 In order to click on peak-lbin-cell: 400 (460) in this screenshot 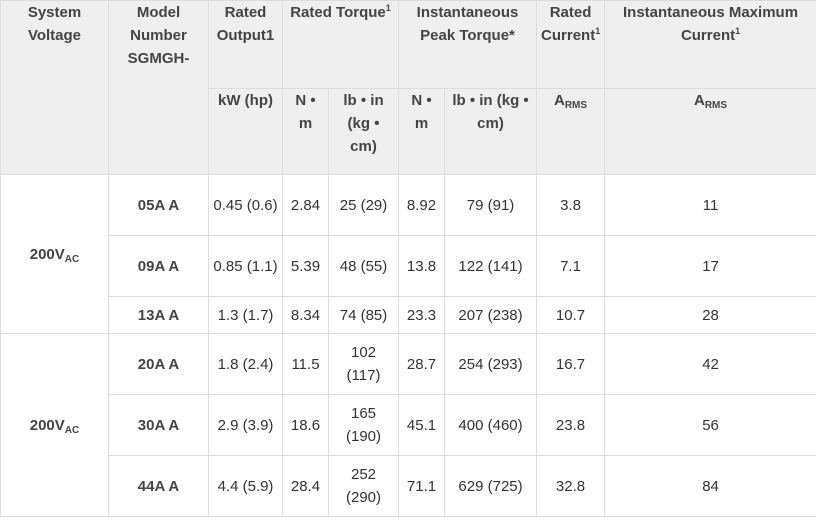, I will do `click(491, 425)`.